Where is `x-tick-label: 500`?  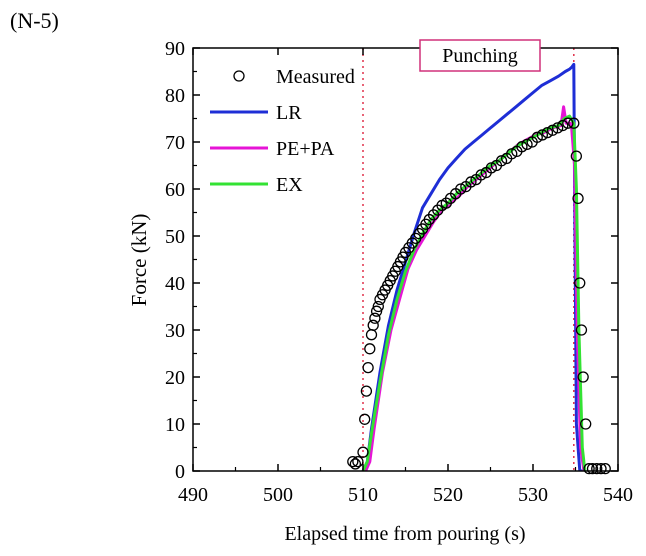 x-tick-label: 500 is located at coordinates (278, 495).